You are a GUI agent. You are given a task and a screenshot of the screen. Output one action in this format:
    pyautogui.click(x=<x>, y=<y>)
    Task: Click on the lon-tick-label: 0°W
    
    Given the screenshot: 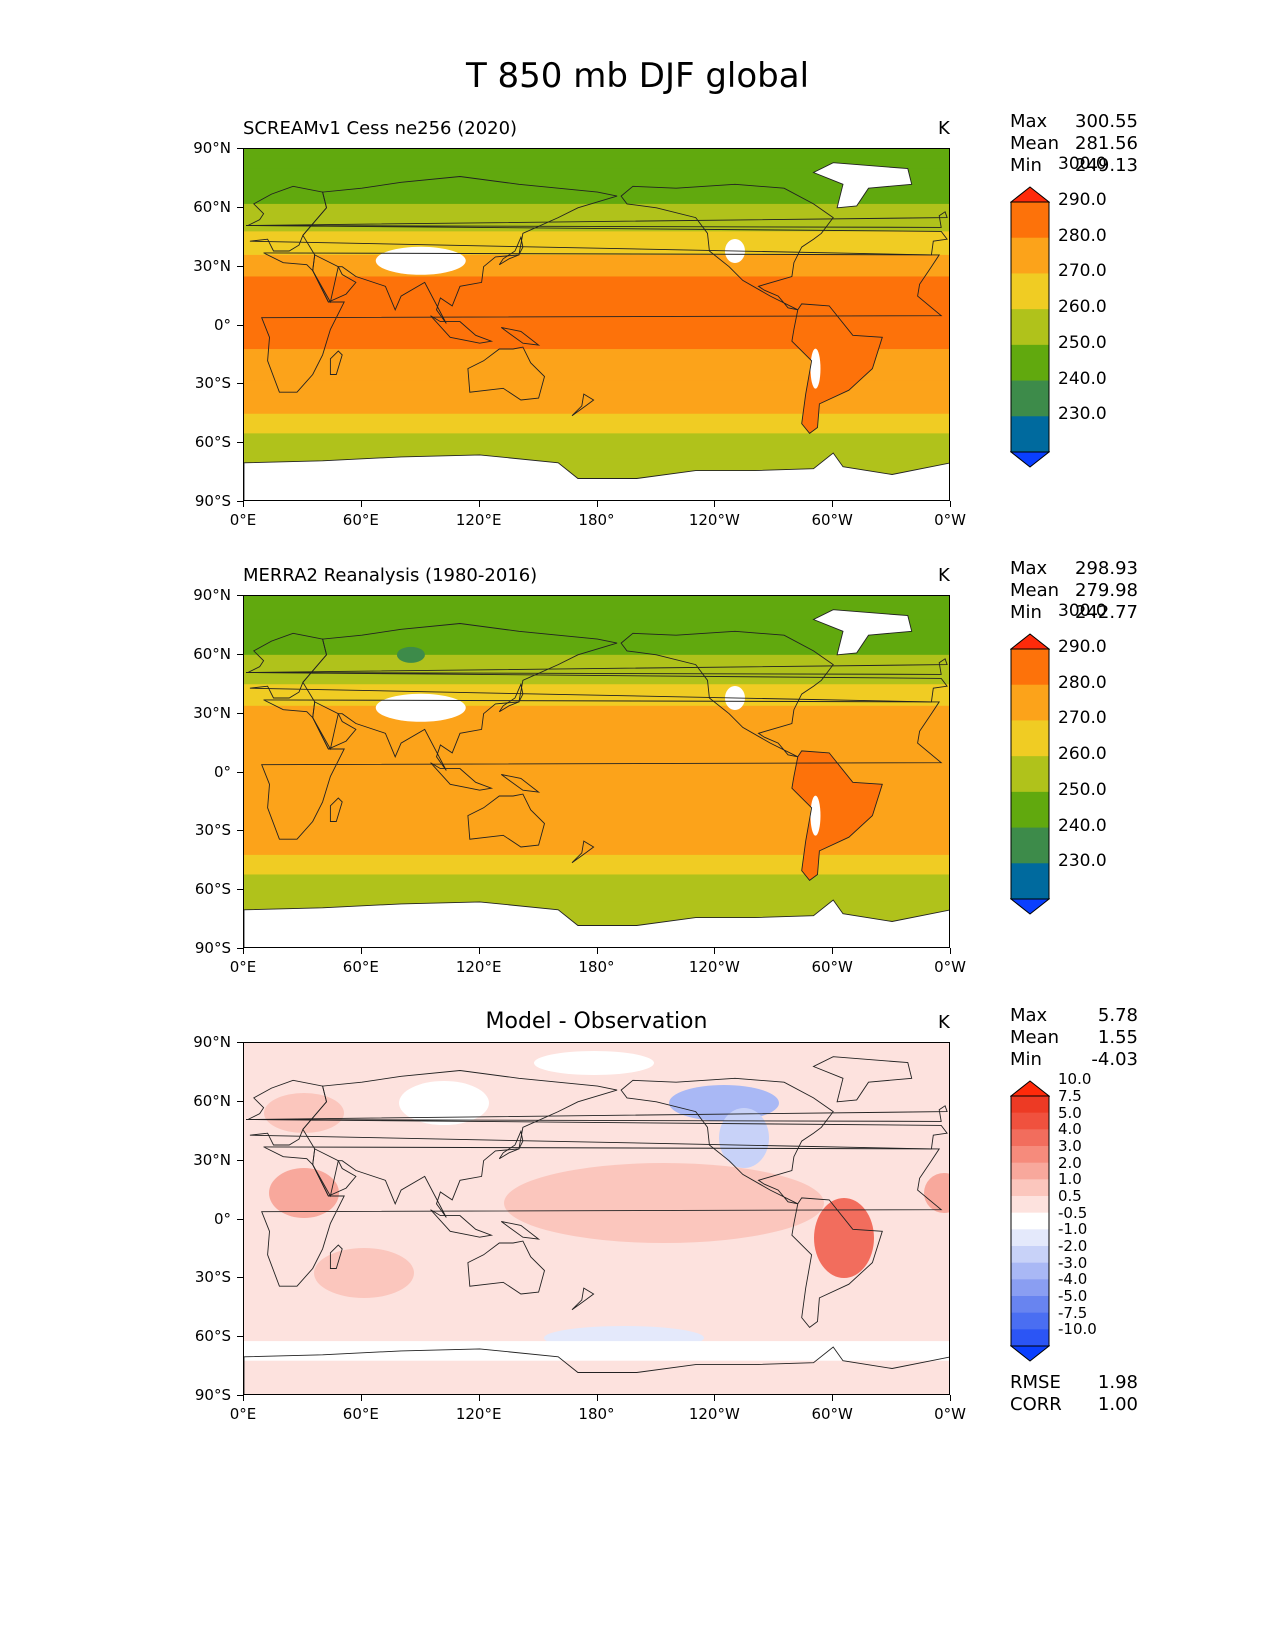 What is the action you would take?
    pyautogui.click(x=950, y=967)
    